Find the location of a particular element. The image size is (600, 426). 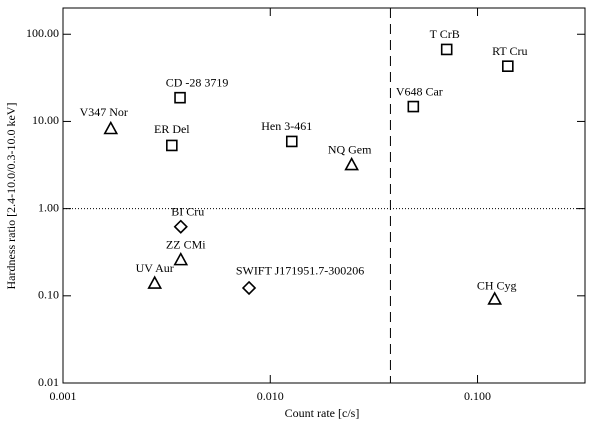

point-label: ER Del is located at coordinates (172, 129).